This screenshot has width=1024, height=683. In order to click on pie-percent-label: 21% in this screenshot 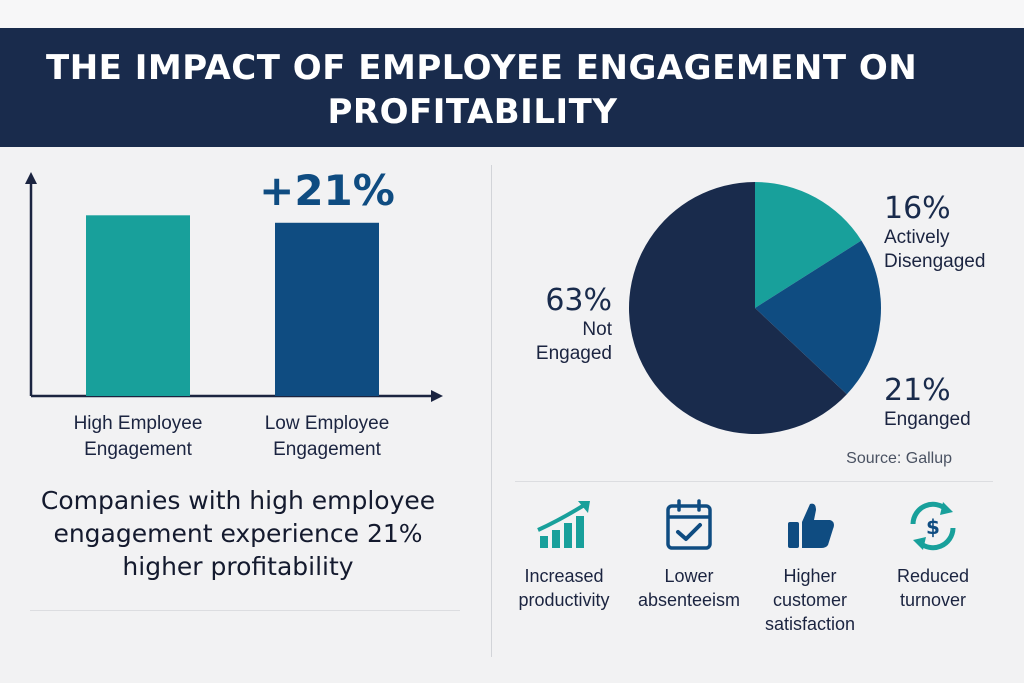, I will do `click(917, 390)`.